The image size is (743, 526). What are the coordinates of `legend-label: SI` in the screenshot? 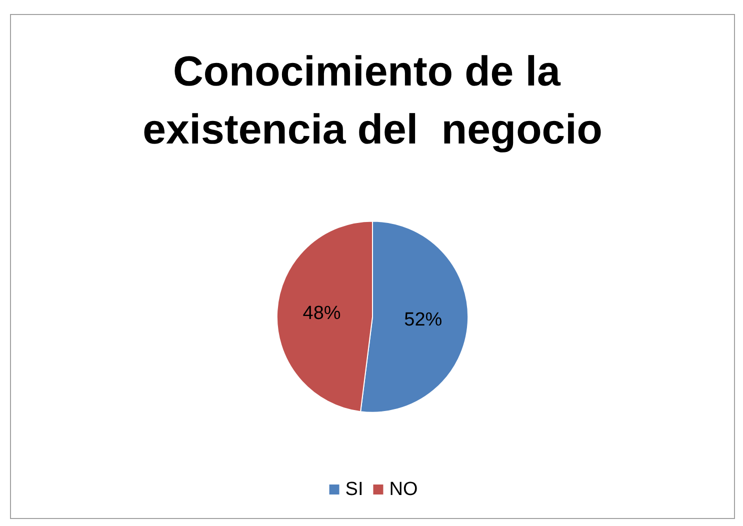 It's located at (354, 489).